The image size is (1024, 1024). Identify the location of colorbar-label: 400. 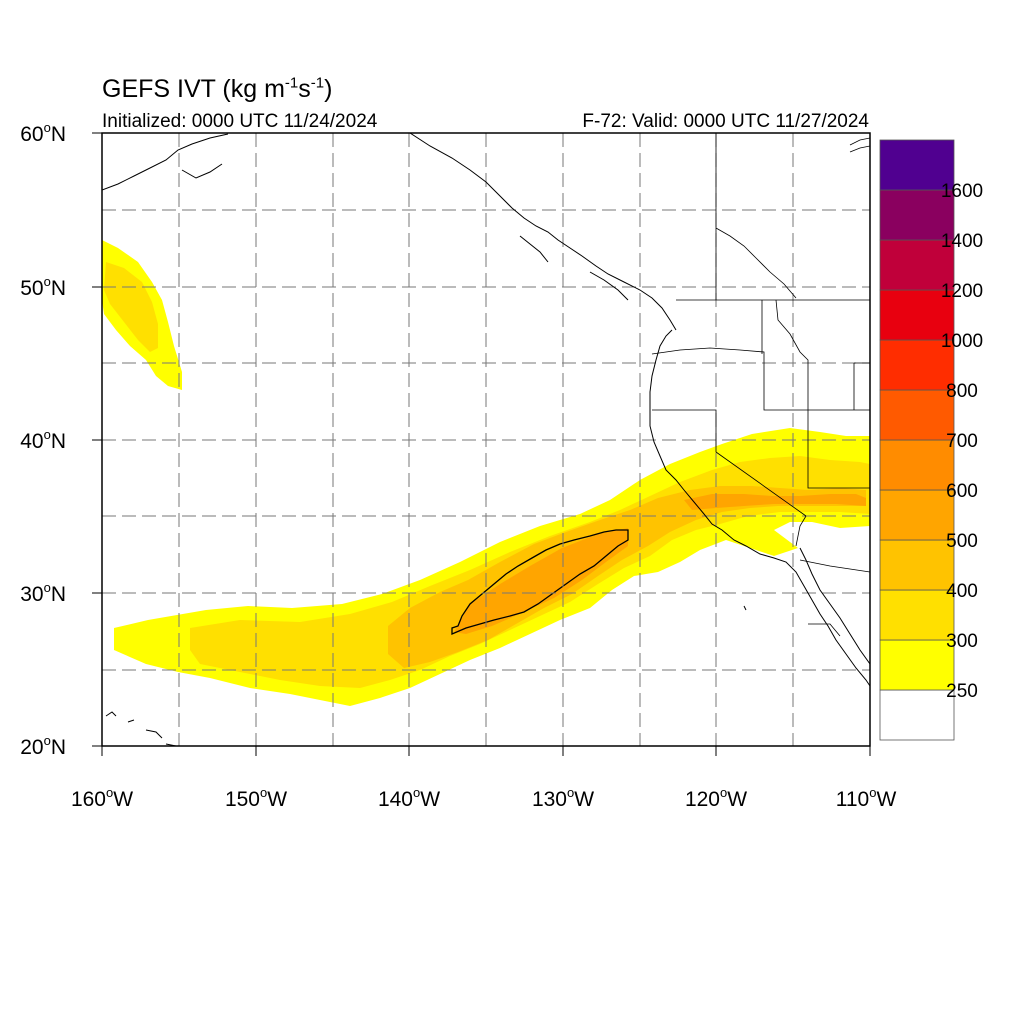
(962, 591).